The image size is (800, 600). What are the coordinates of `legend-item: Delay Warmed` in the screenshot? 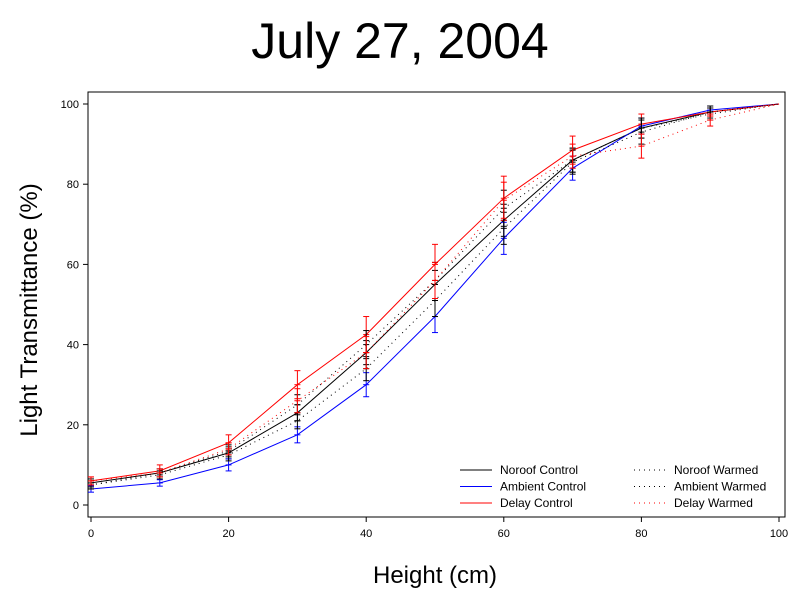 It's located at (693, 503).